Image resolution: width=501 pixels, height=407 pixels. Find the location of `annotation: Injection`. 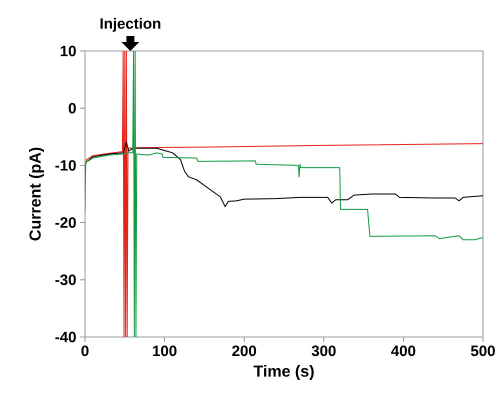

annotation: Injection is located at coordinates (130, 25).